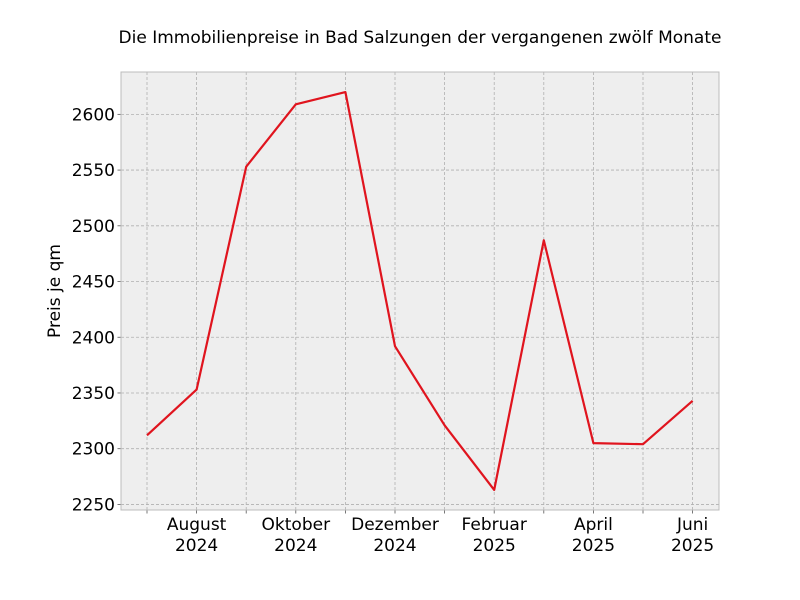 The width and height of the screenshot is (800, 600). What do you see at coordinates (93, 115) in the screenshot?
I see `y-tick-label: 2600` at bounding box center [93, 115].